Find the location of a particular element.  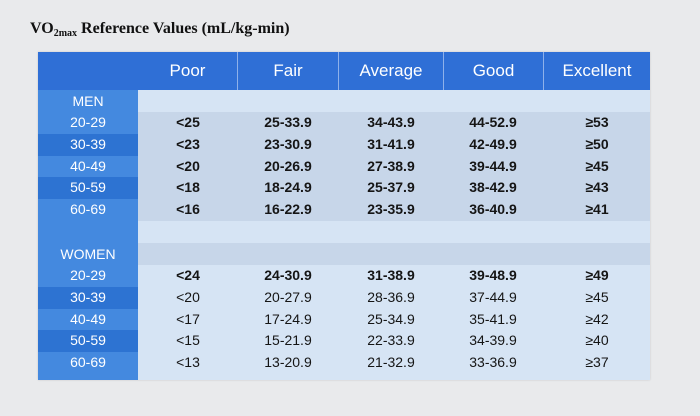

men-age-60-69: 60-69 is located at coordinates (88, 209).